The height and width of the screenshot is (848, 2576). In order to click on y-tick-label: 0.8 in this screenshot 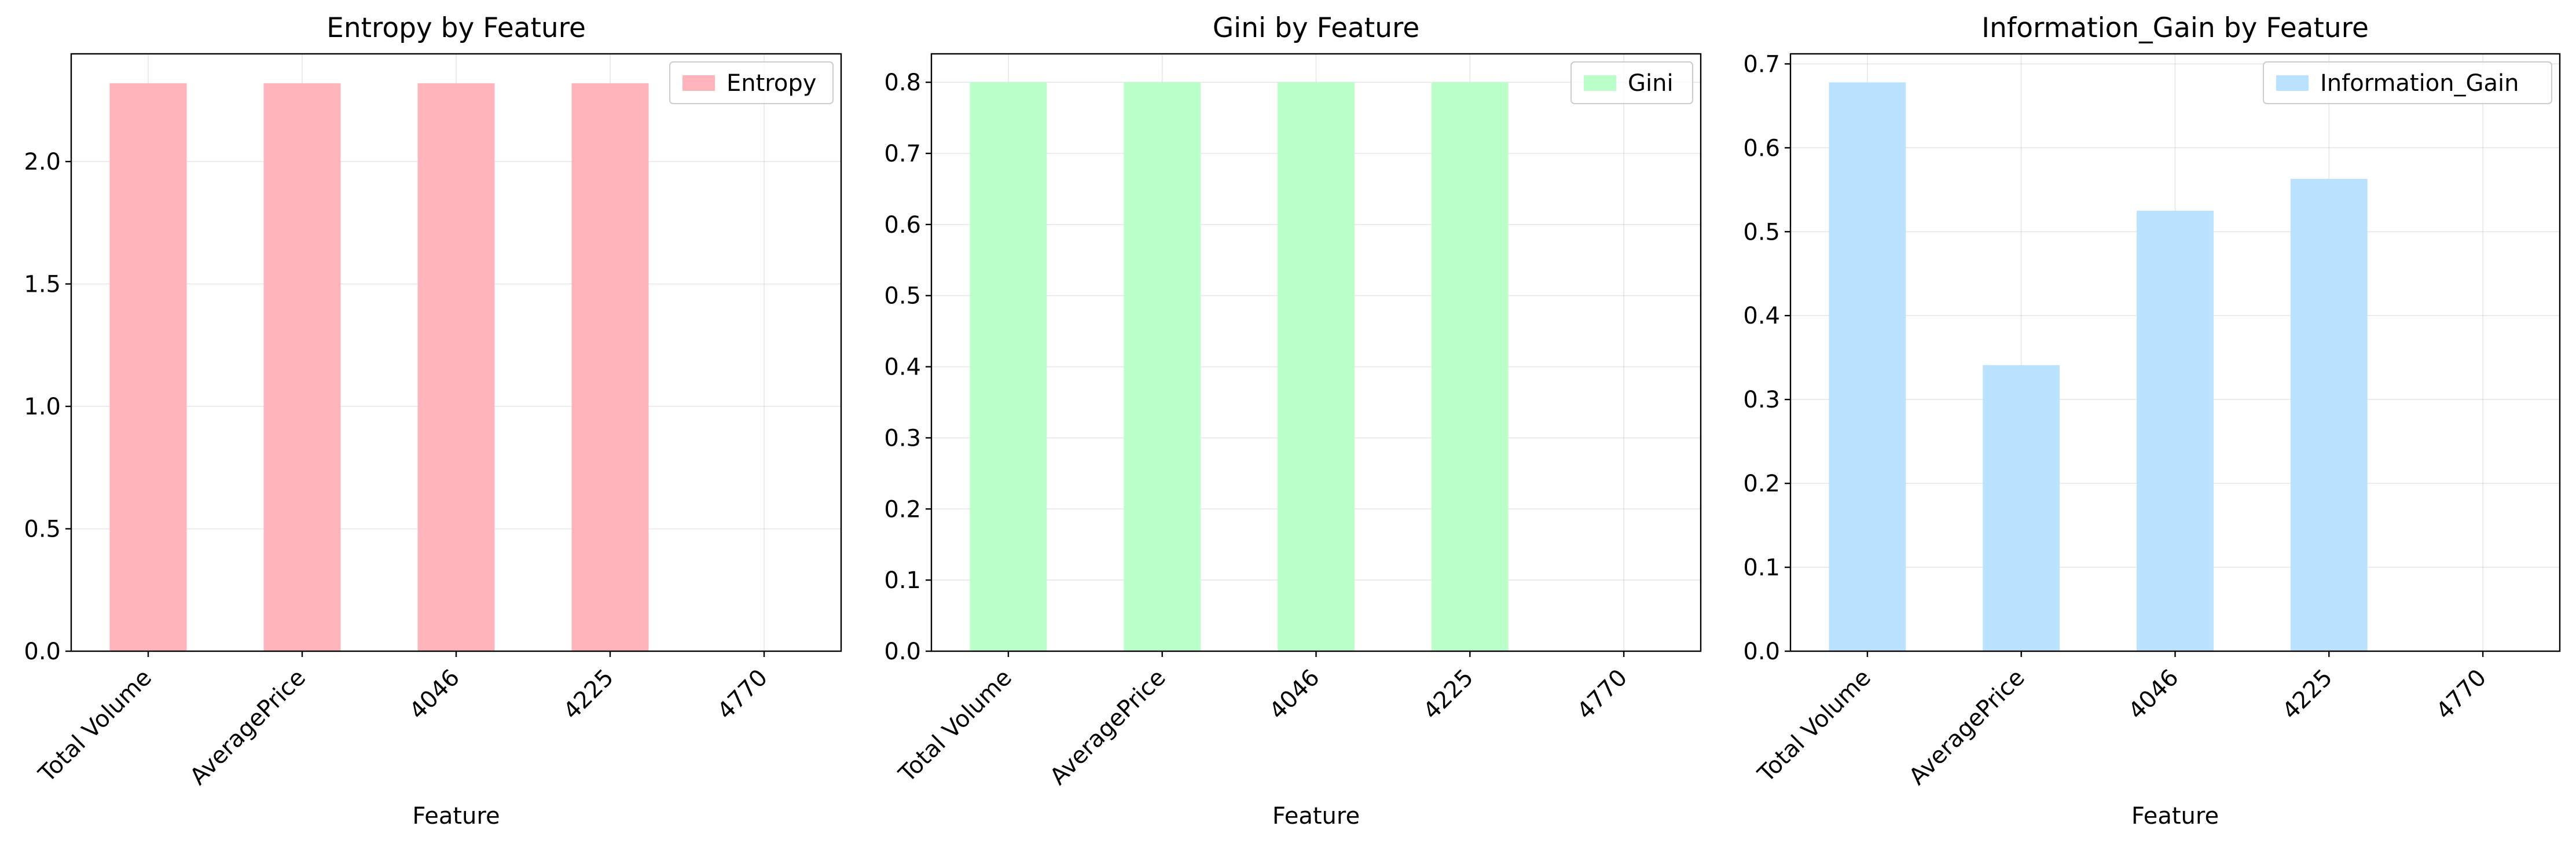, I will do `click(902, 82)`.